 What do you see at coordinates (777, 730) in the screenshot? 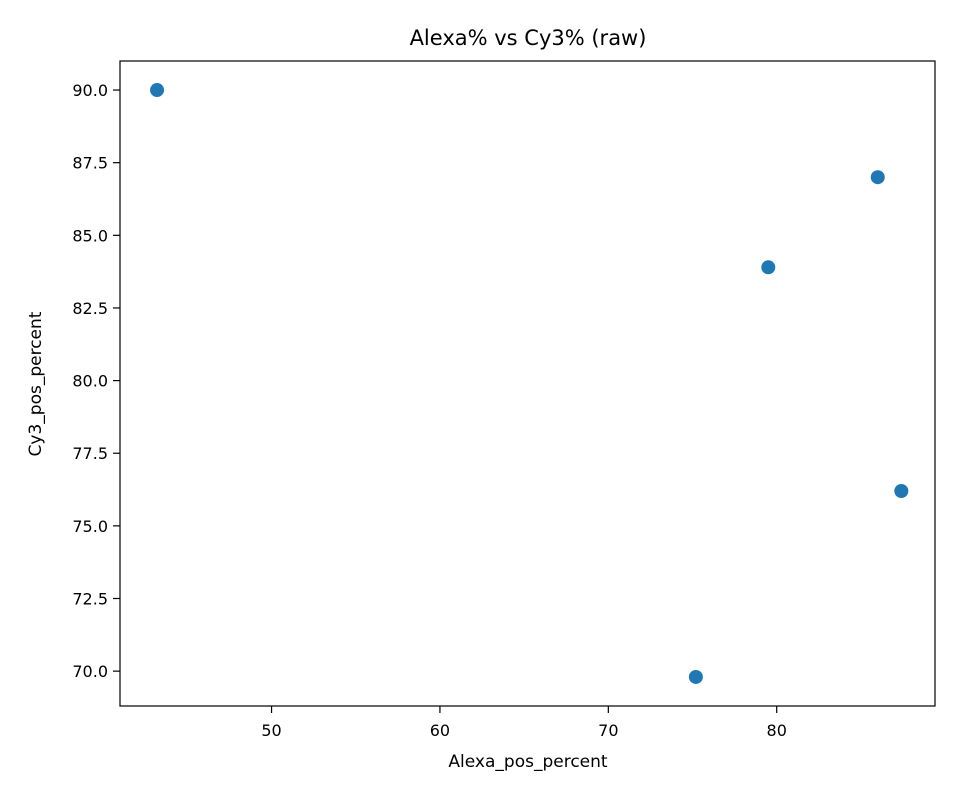
I see `x-tick-label: 80` at bounding box center [777, 730].